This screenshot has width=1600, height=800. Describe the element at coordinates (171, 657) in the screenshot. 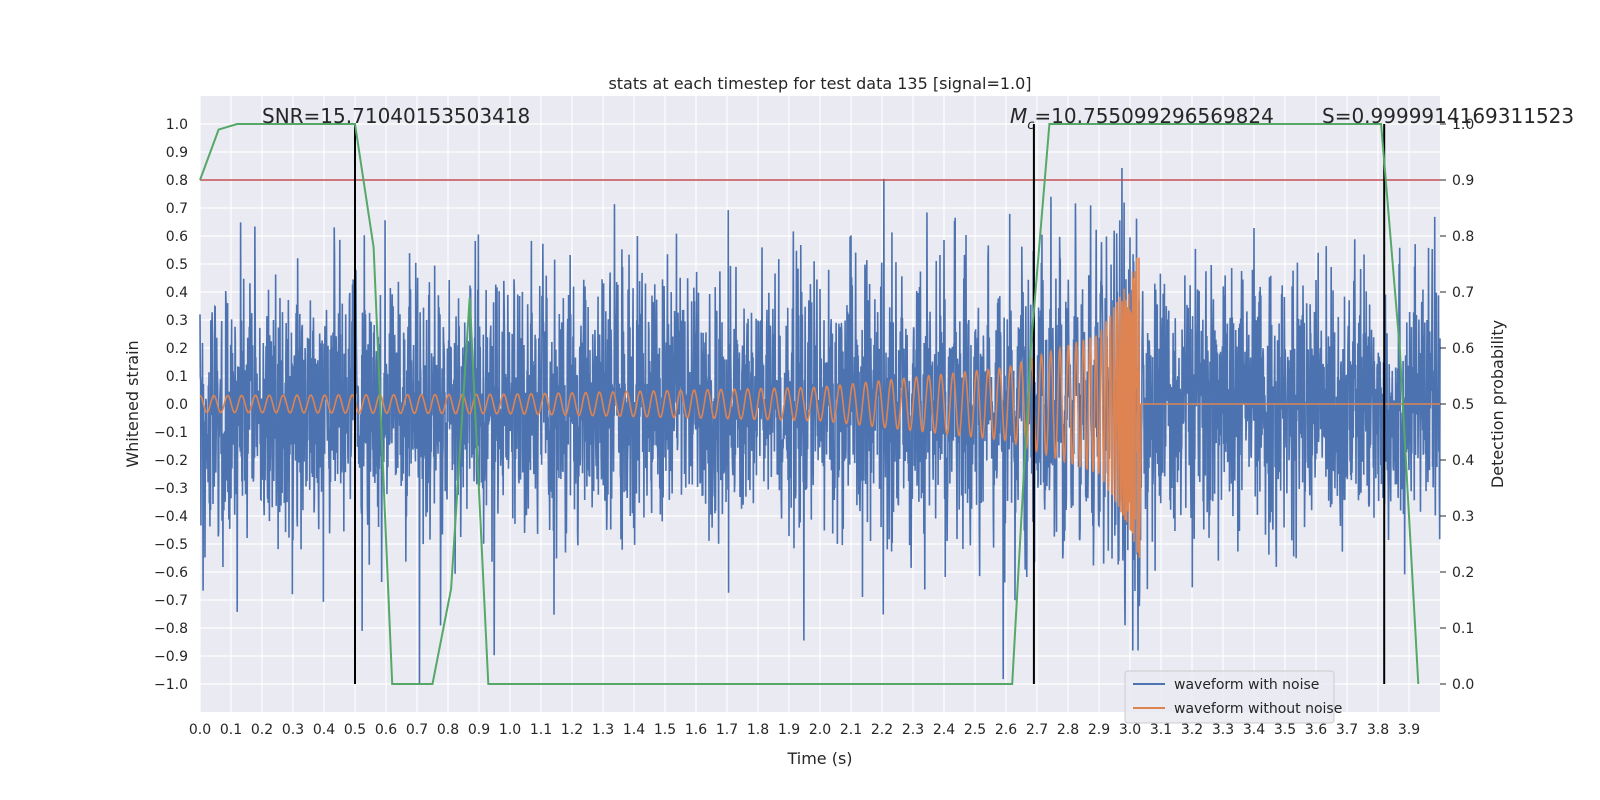

I see `y-tick-label: −0.9` at that location.